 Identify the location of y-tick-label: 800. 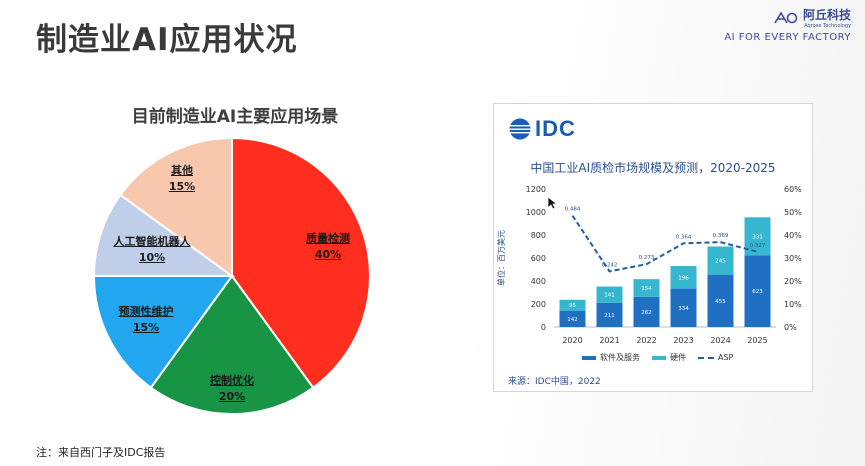
(538, 235).